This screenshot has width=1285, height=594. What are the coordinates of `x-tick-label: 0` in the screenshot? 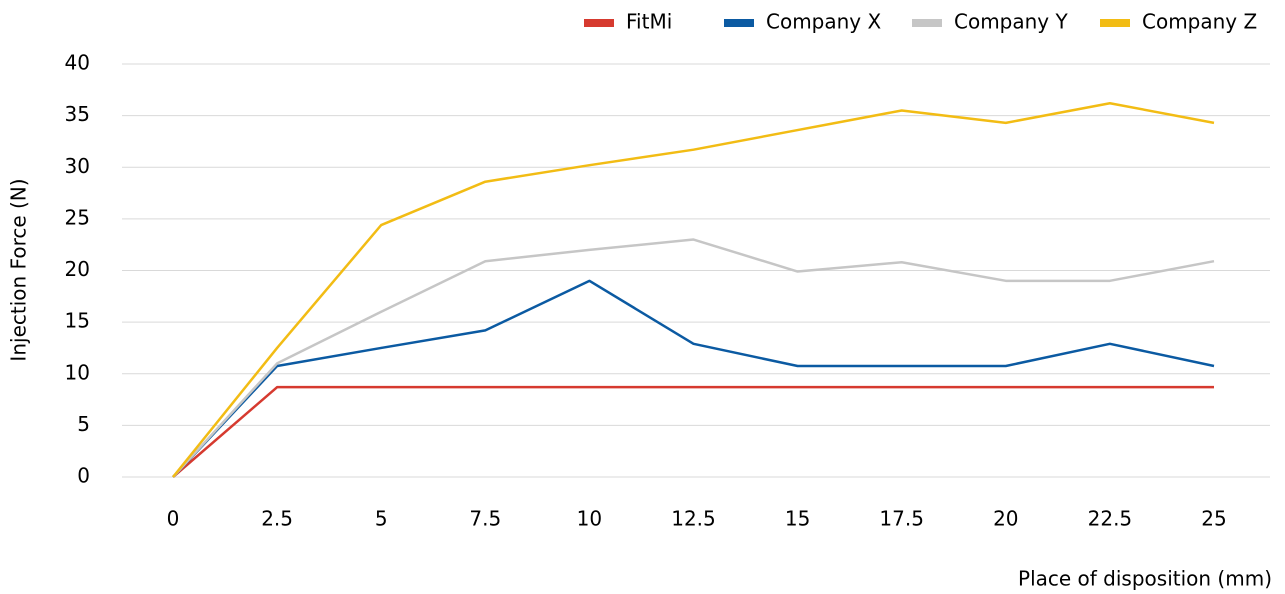 It's located at (173, 519).